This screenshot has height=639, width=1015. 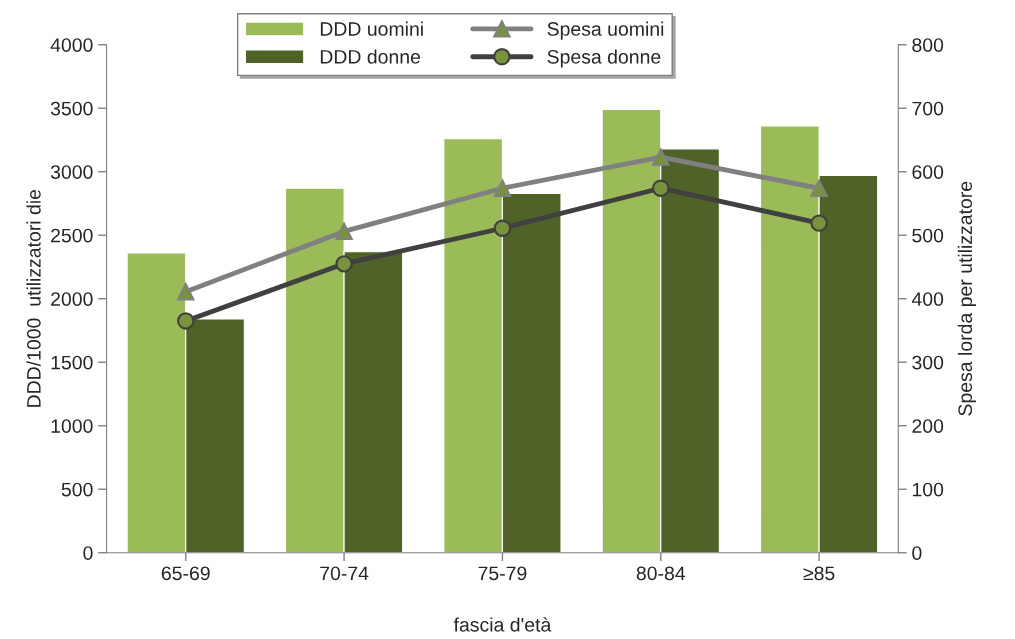 I want to click on y-tick-label: 500, so click(x=77, y=489).